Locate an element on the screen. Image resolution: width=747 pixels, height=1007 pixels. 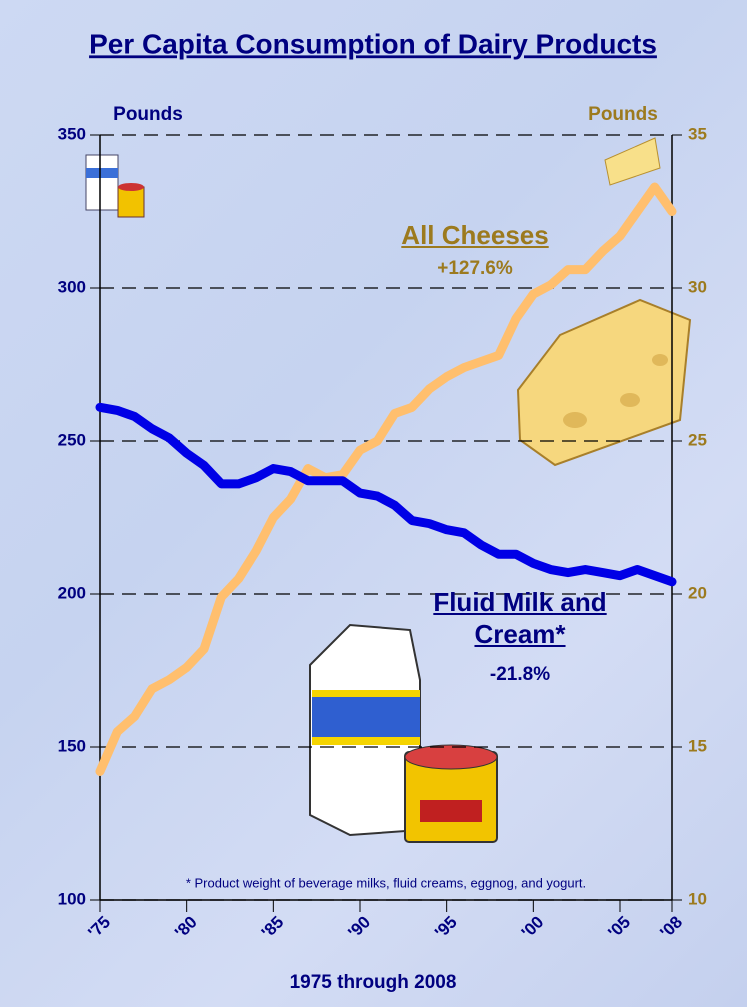
y2-tick-label: 25 is located at coordinates (697, 439).